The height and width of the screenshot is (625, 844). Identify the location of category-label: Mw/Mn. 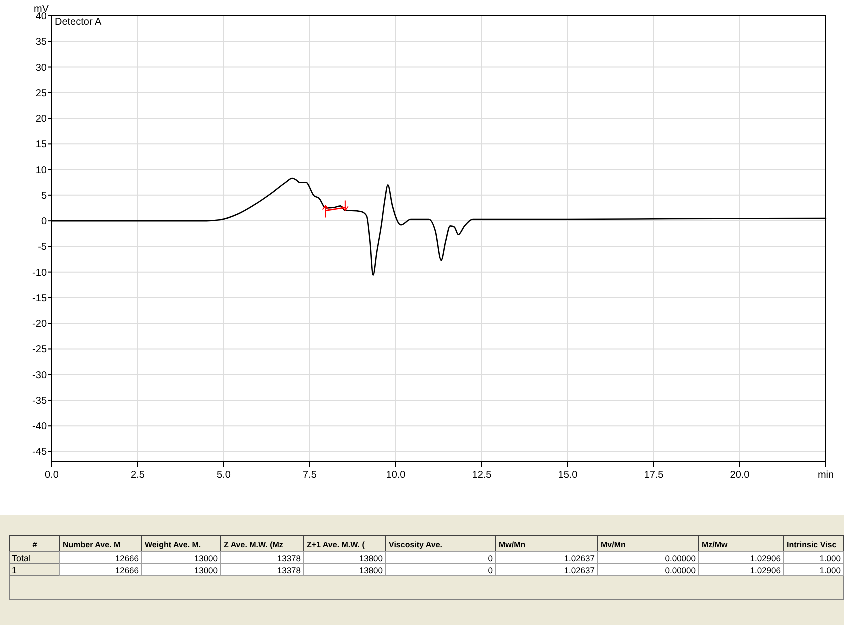
(512, 545).